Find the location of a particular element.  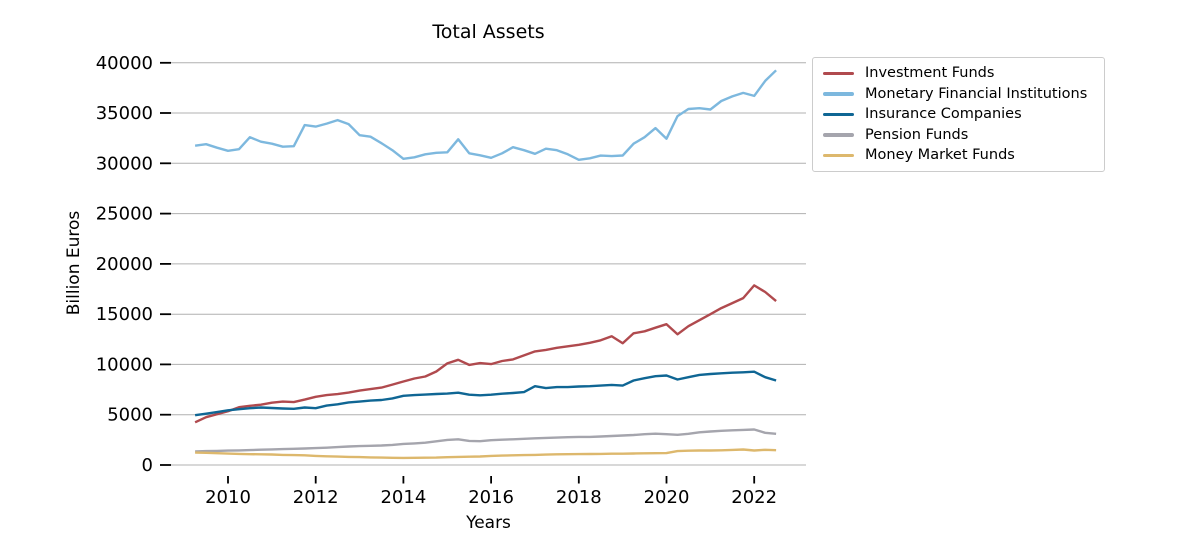

legend-item-pension-funds: Pension Funds is located at coordinates (958, 135).